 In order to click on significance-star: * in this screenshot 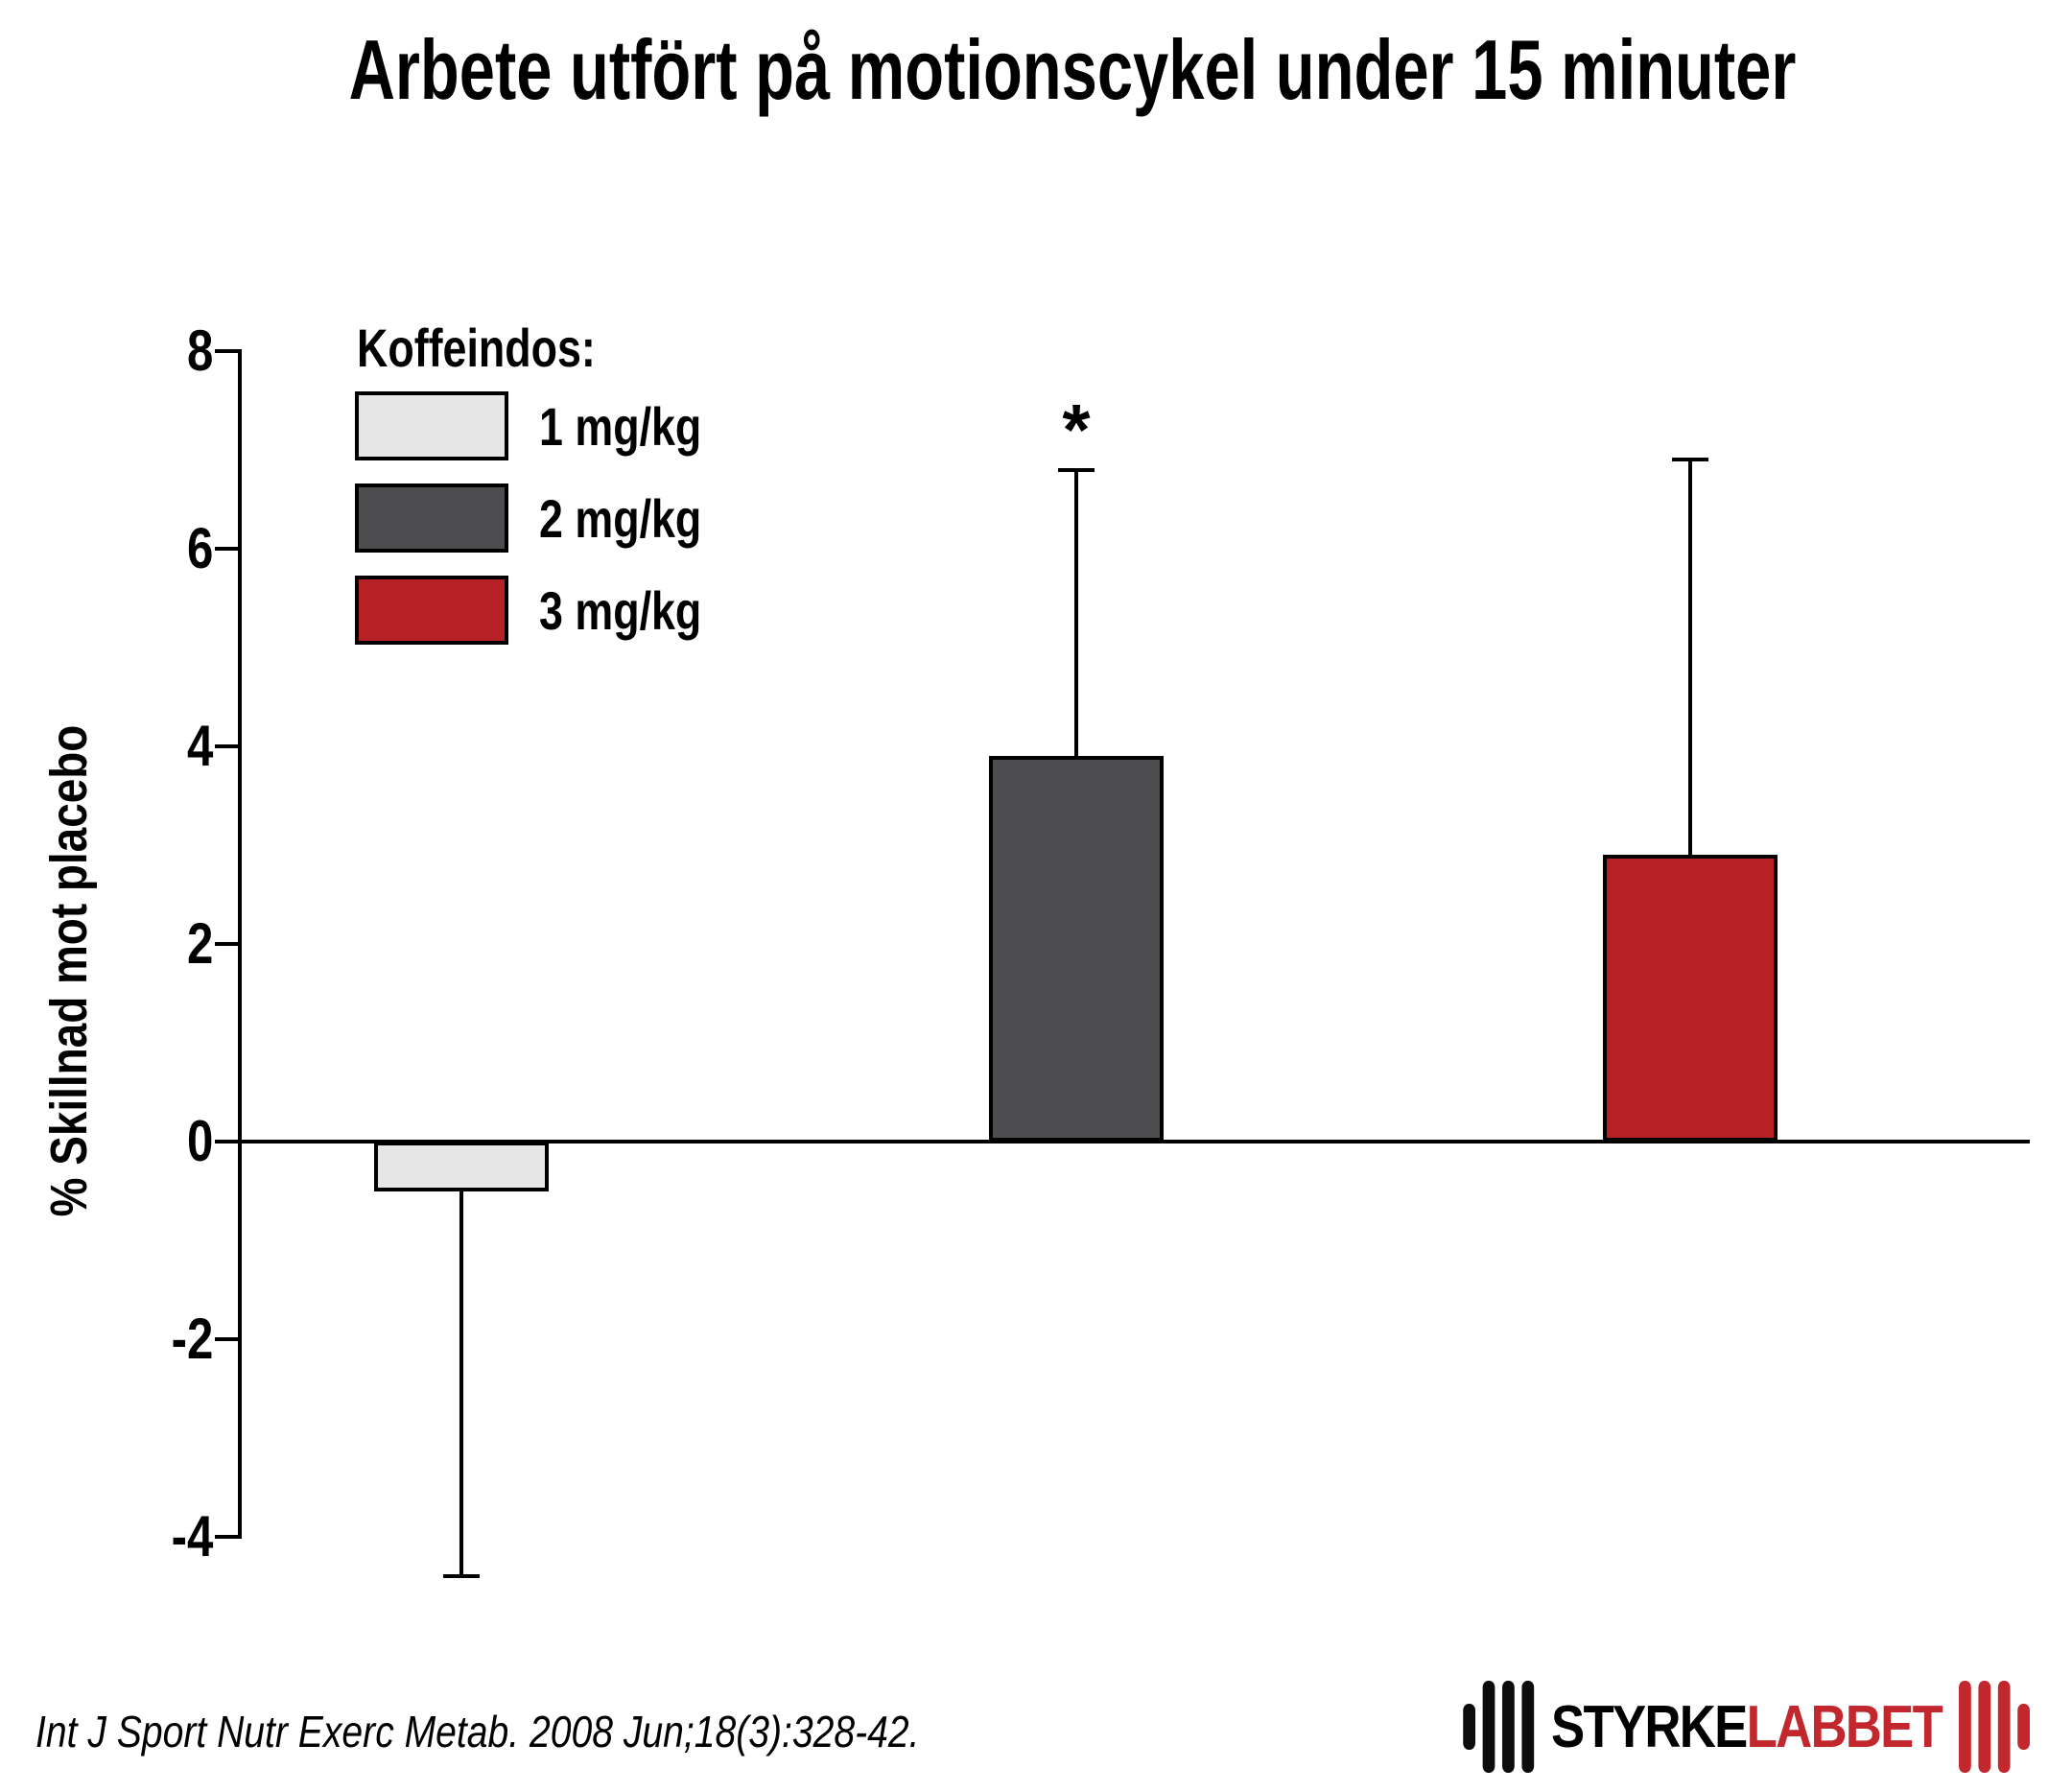, I will do `click(1076, 429)`.